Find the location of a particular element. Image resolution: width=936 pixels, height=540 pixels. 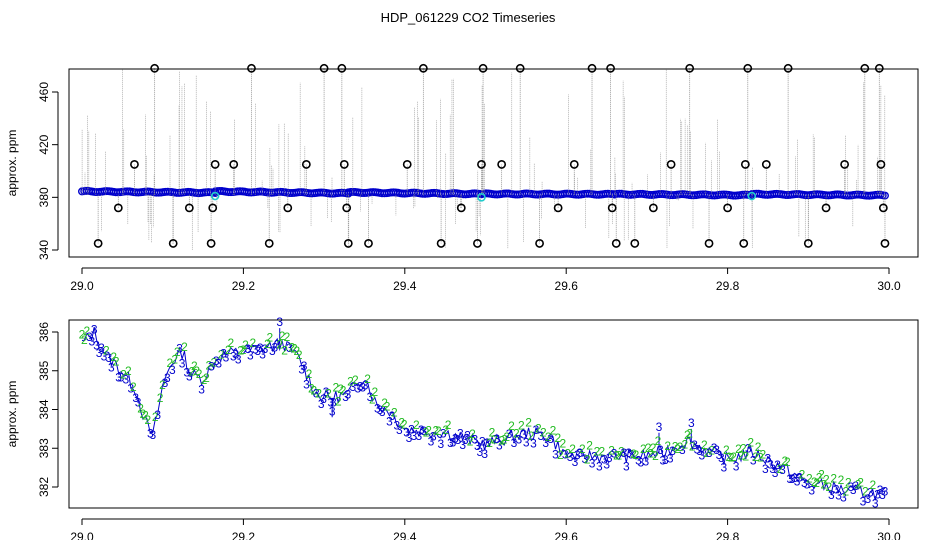

top-y-tick-label: 380 is located at coordinates (44, 197).